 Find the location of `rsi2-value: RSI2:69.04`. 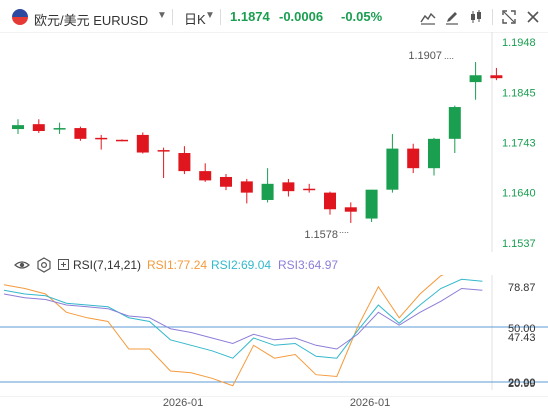

rsi2-value: RSI2:69.04 is located at coordinates (241, 265).